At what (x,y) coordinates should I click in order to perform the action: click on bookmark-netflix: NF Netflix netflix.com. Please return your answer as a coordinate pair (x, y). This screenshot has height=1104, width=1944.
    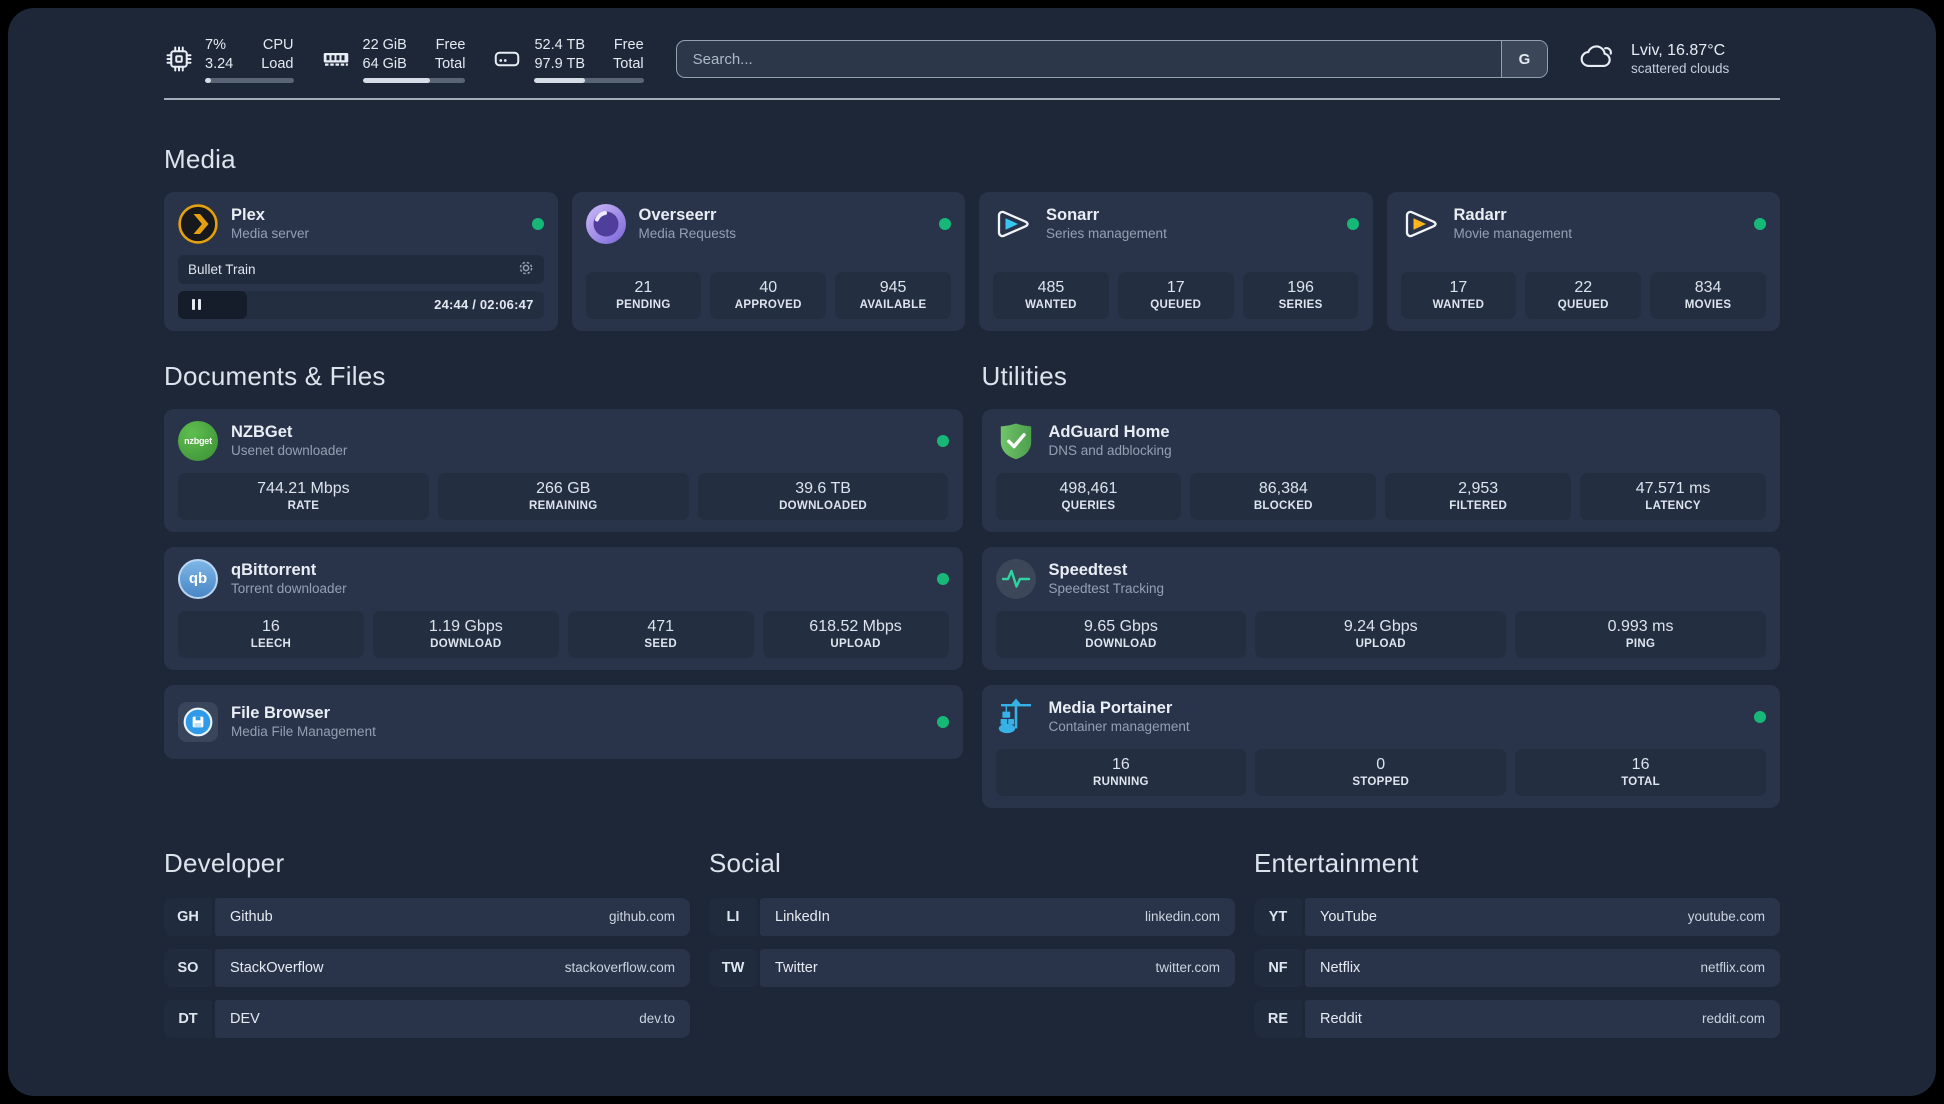
    Looking at the image, I should click on (1517, 967).